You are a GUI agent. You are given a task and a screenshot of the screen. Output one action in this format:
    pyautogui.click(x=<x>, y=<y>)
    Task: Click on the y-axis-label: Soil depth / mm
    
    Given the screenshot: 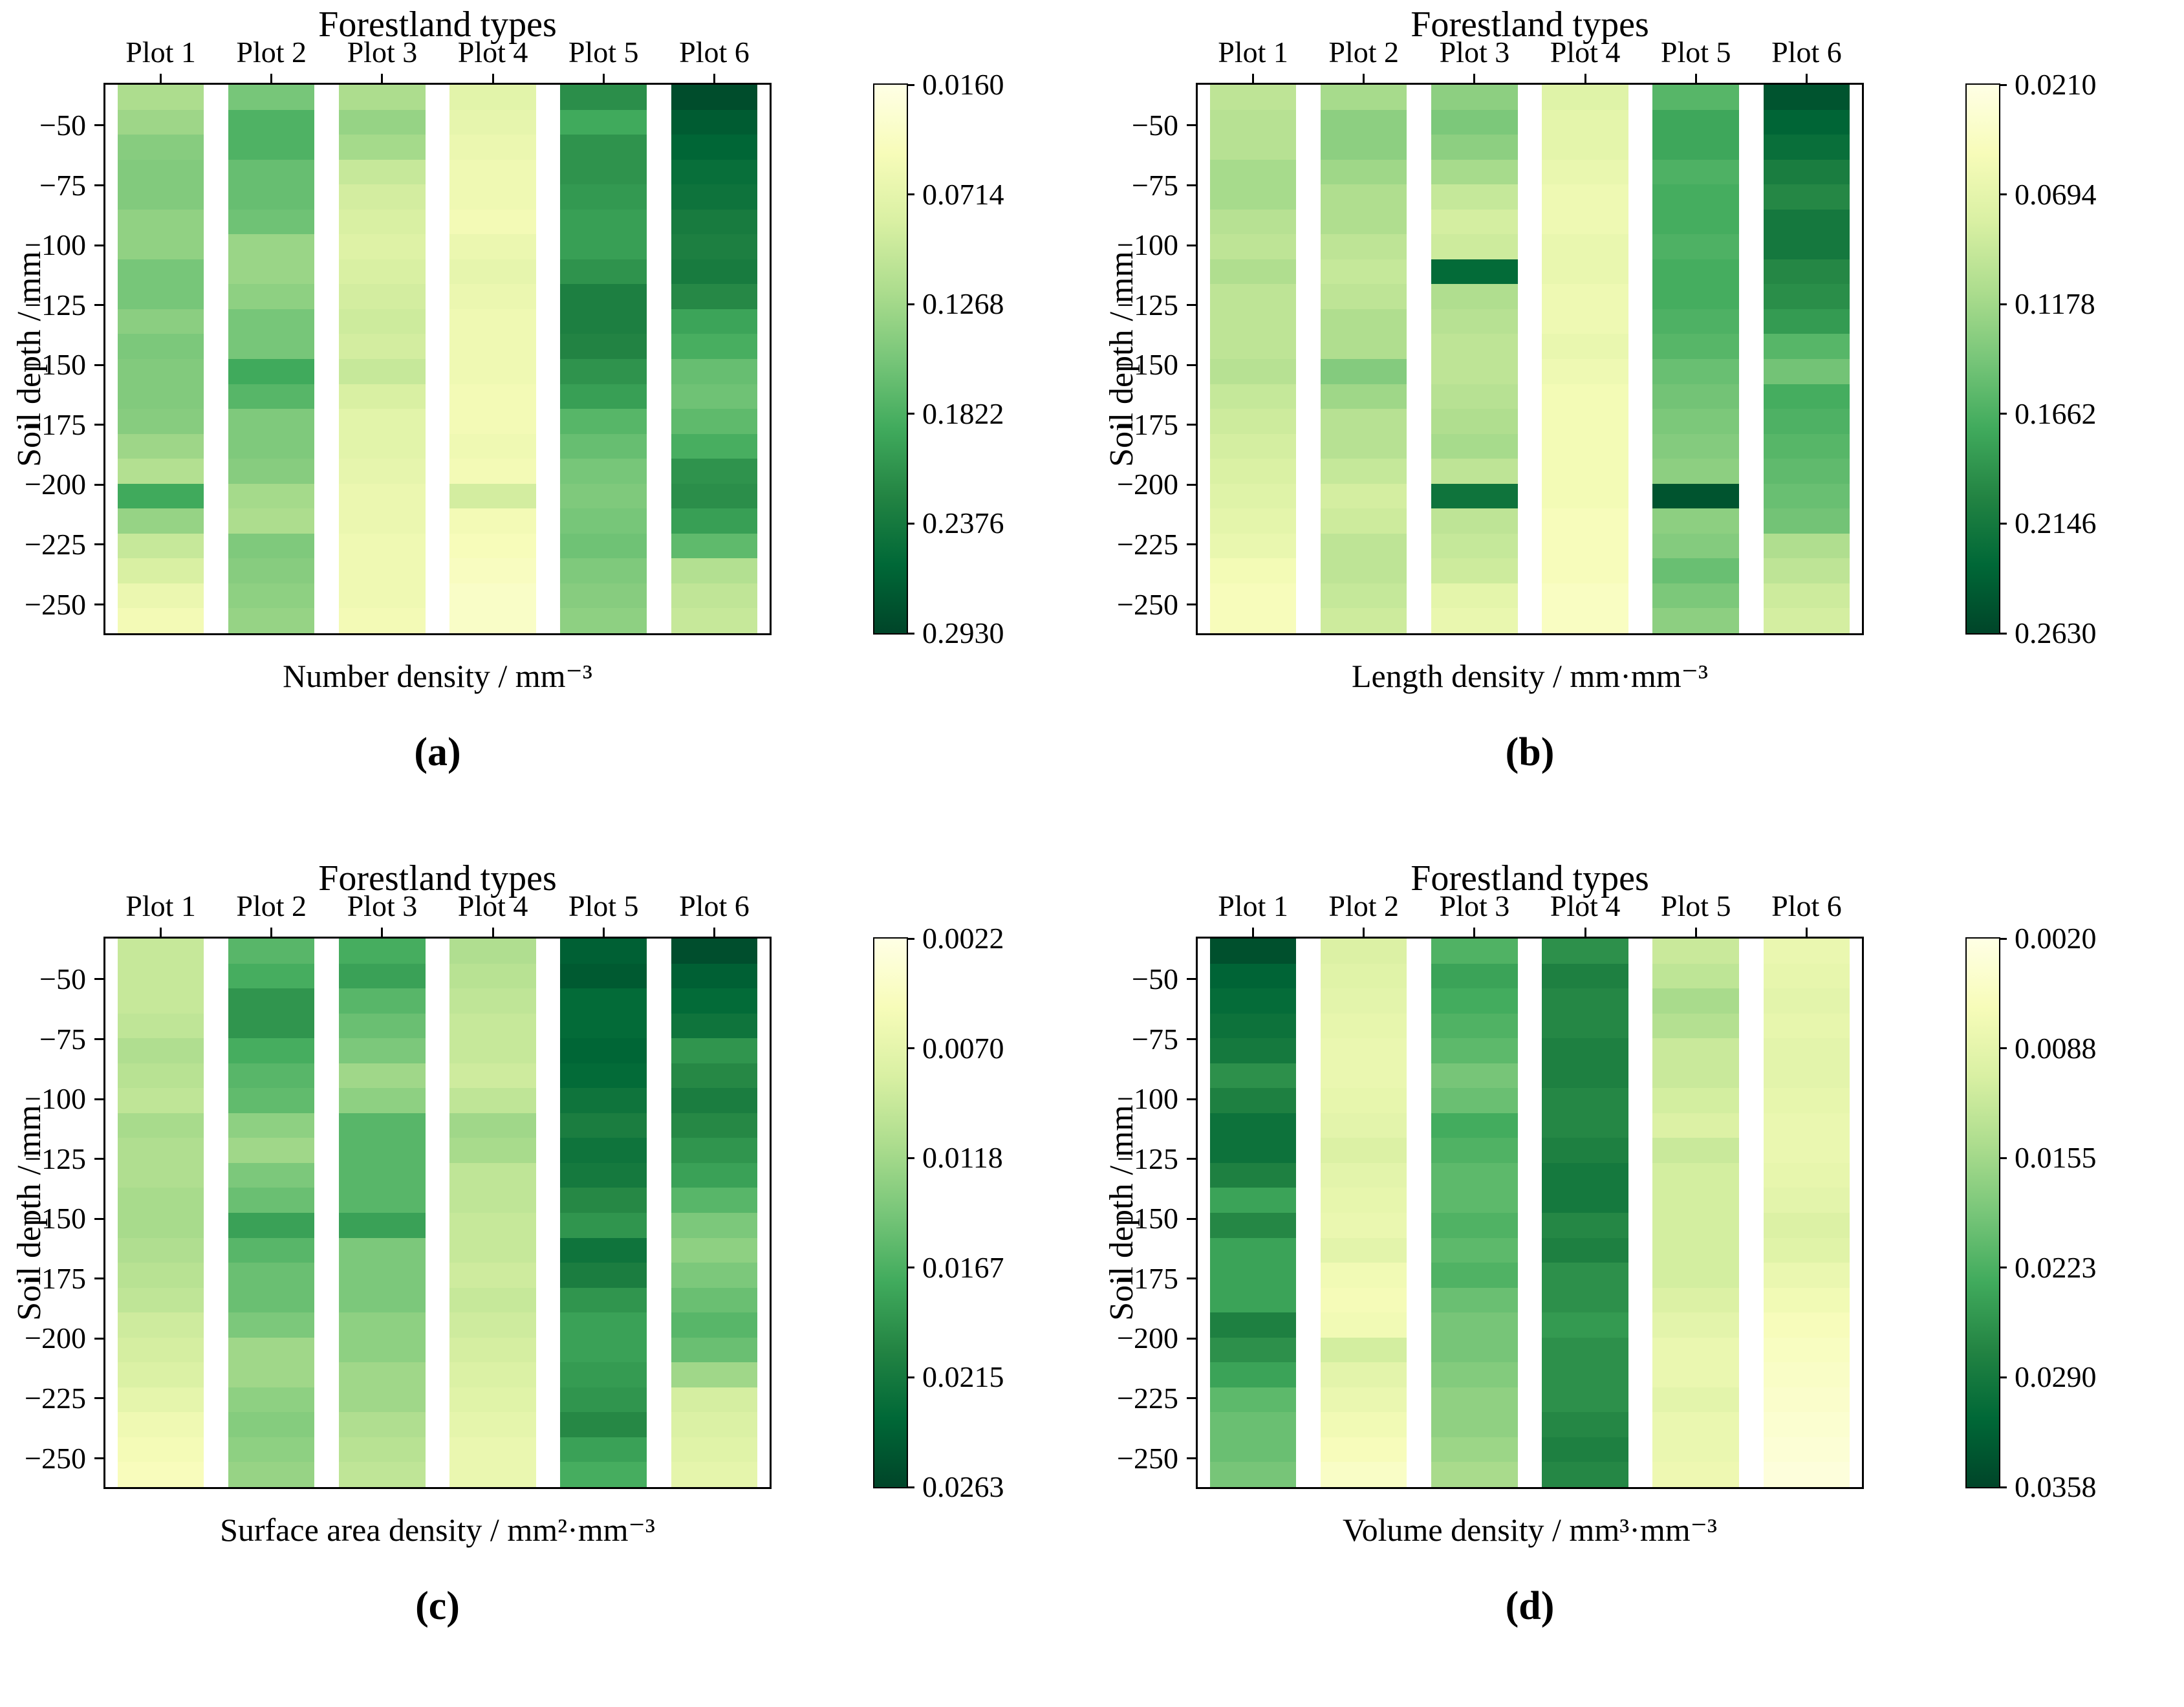 What is the action you would take?
    pyautogui.click(x=1122, y=359)
    